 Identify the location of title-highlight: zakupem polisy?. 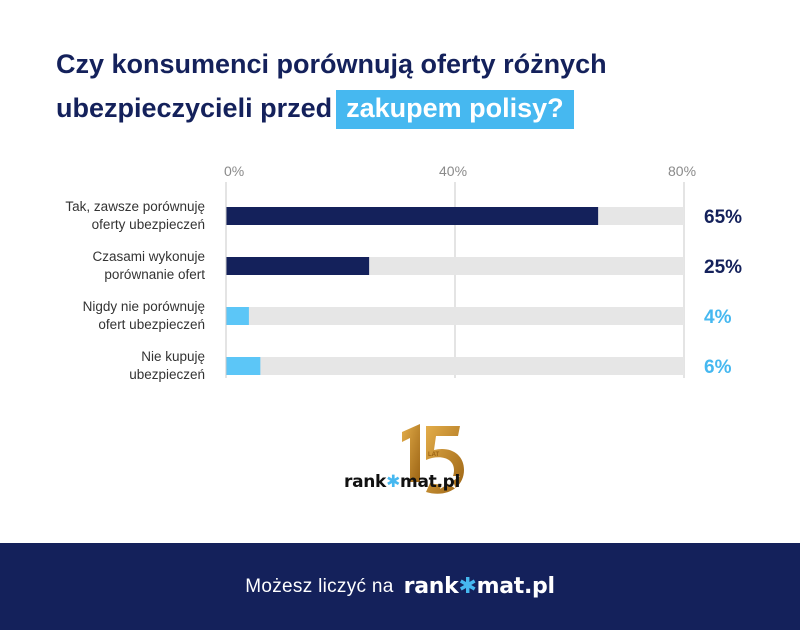
(455, 109).